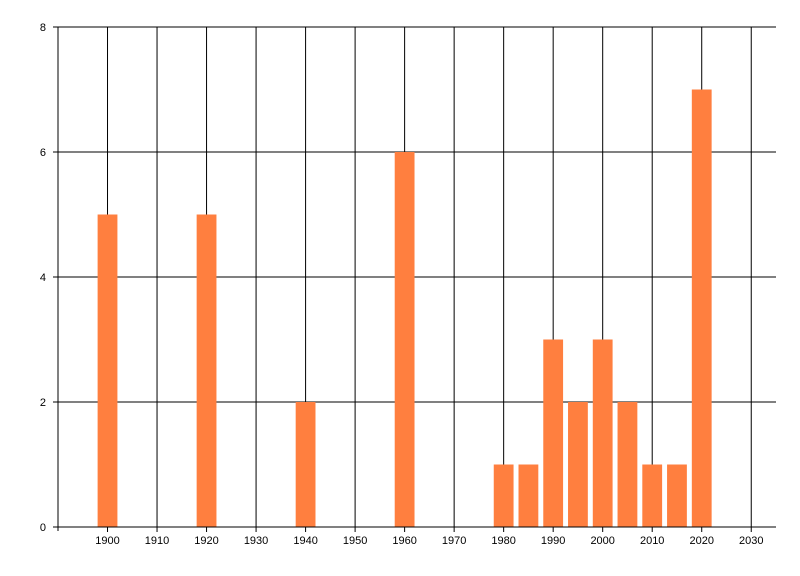 Image resolution: width=800 pixels, height=576 pixels. Describe the element at coordinates (652, 541) in the screenshot. I see `x-tick-label: 2010` at that location.